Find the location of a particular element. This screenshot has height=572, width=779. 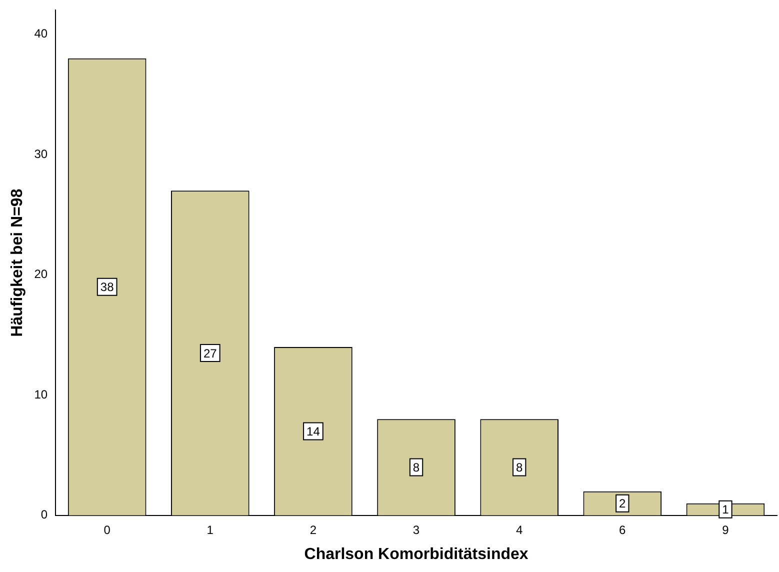

y-tick-label: 10 is located at coordinates (41, 394).